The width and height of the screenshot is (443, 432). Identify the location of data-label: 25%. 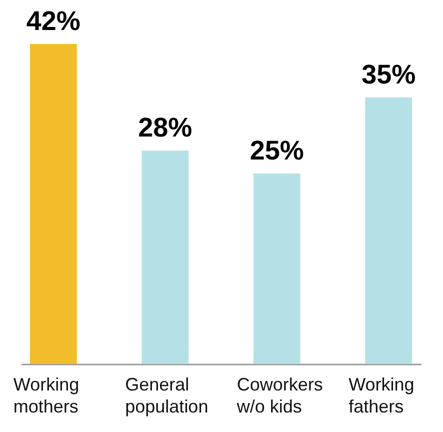
(277, 151).